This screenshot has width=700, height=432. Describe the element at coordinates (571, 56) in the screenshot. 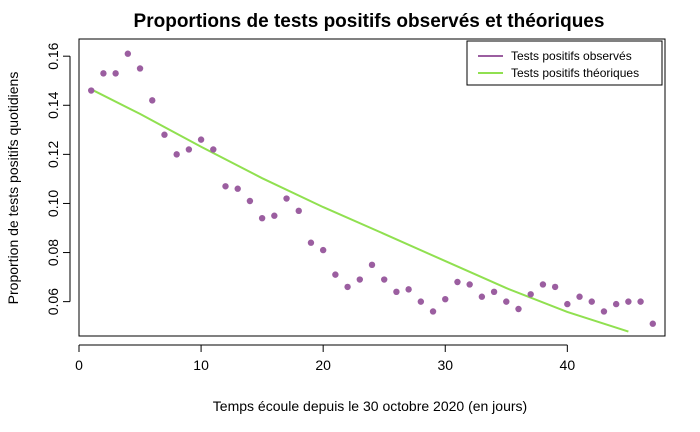

I see `legend-label-observed: Tests positifs observés` at that location.